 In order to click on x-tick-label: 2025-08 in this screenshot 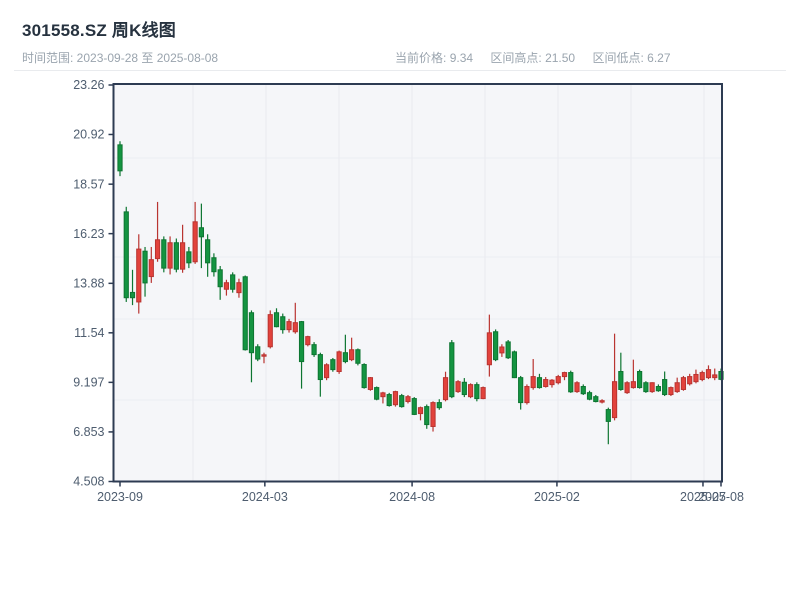, I will do `click(721, 497)`.